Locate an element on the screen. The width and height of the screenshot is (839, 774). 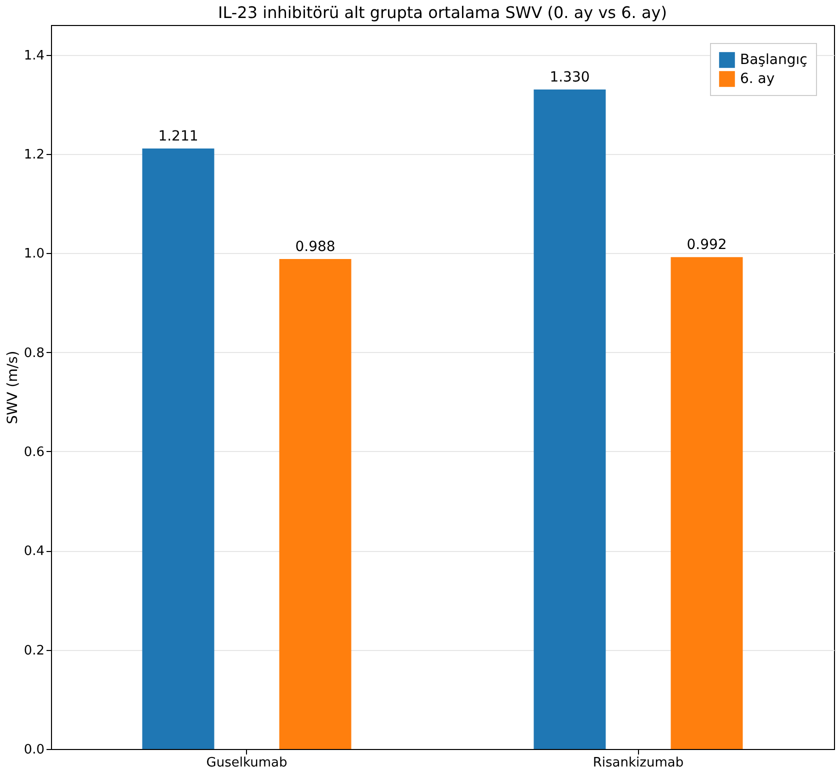
y-tick-label: 1.0 is located at coordinates (34, 254).